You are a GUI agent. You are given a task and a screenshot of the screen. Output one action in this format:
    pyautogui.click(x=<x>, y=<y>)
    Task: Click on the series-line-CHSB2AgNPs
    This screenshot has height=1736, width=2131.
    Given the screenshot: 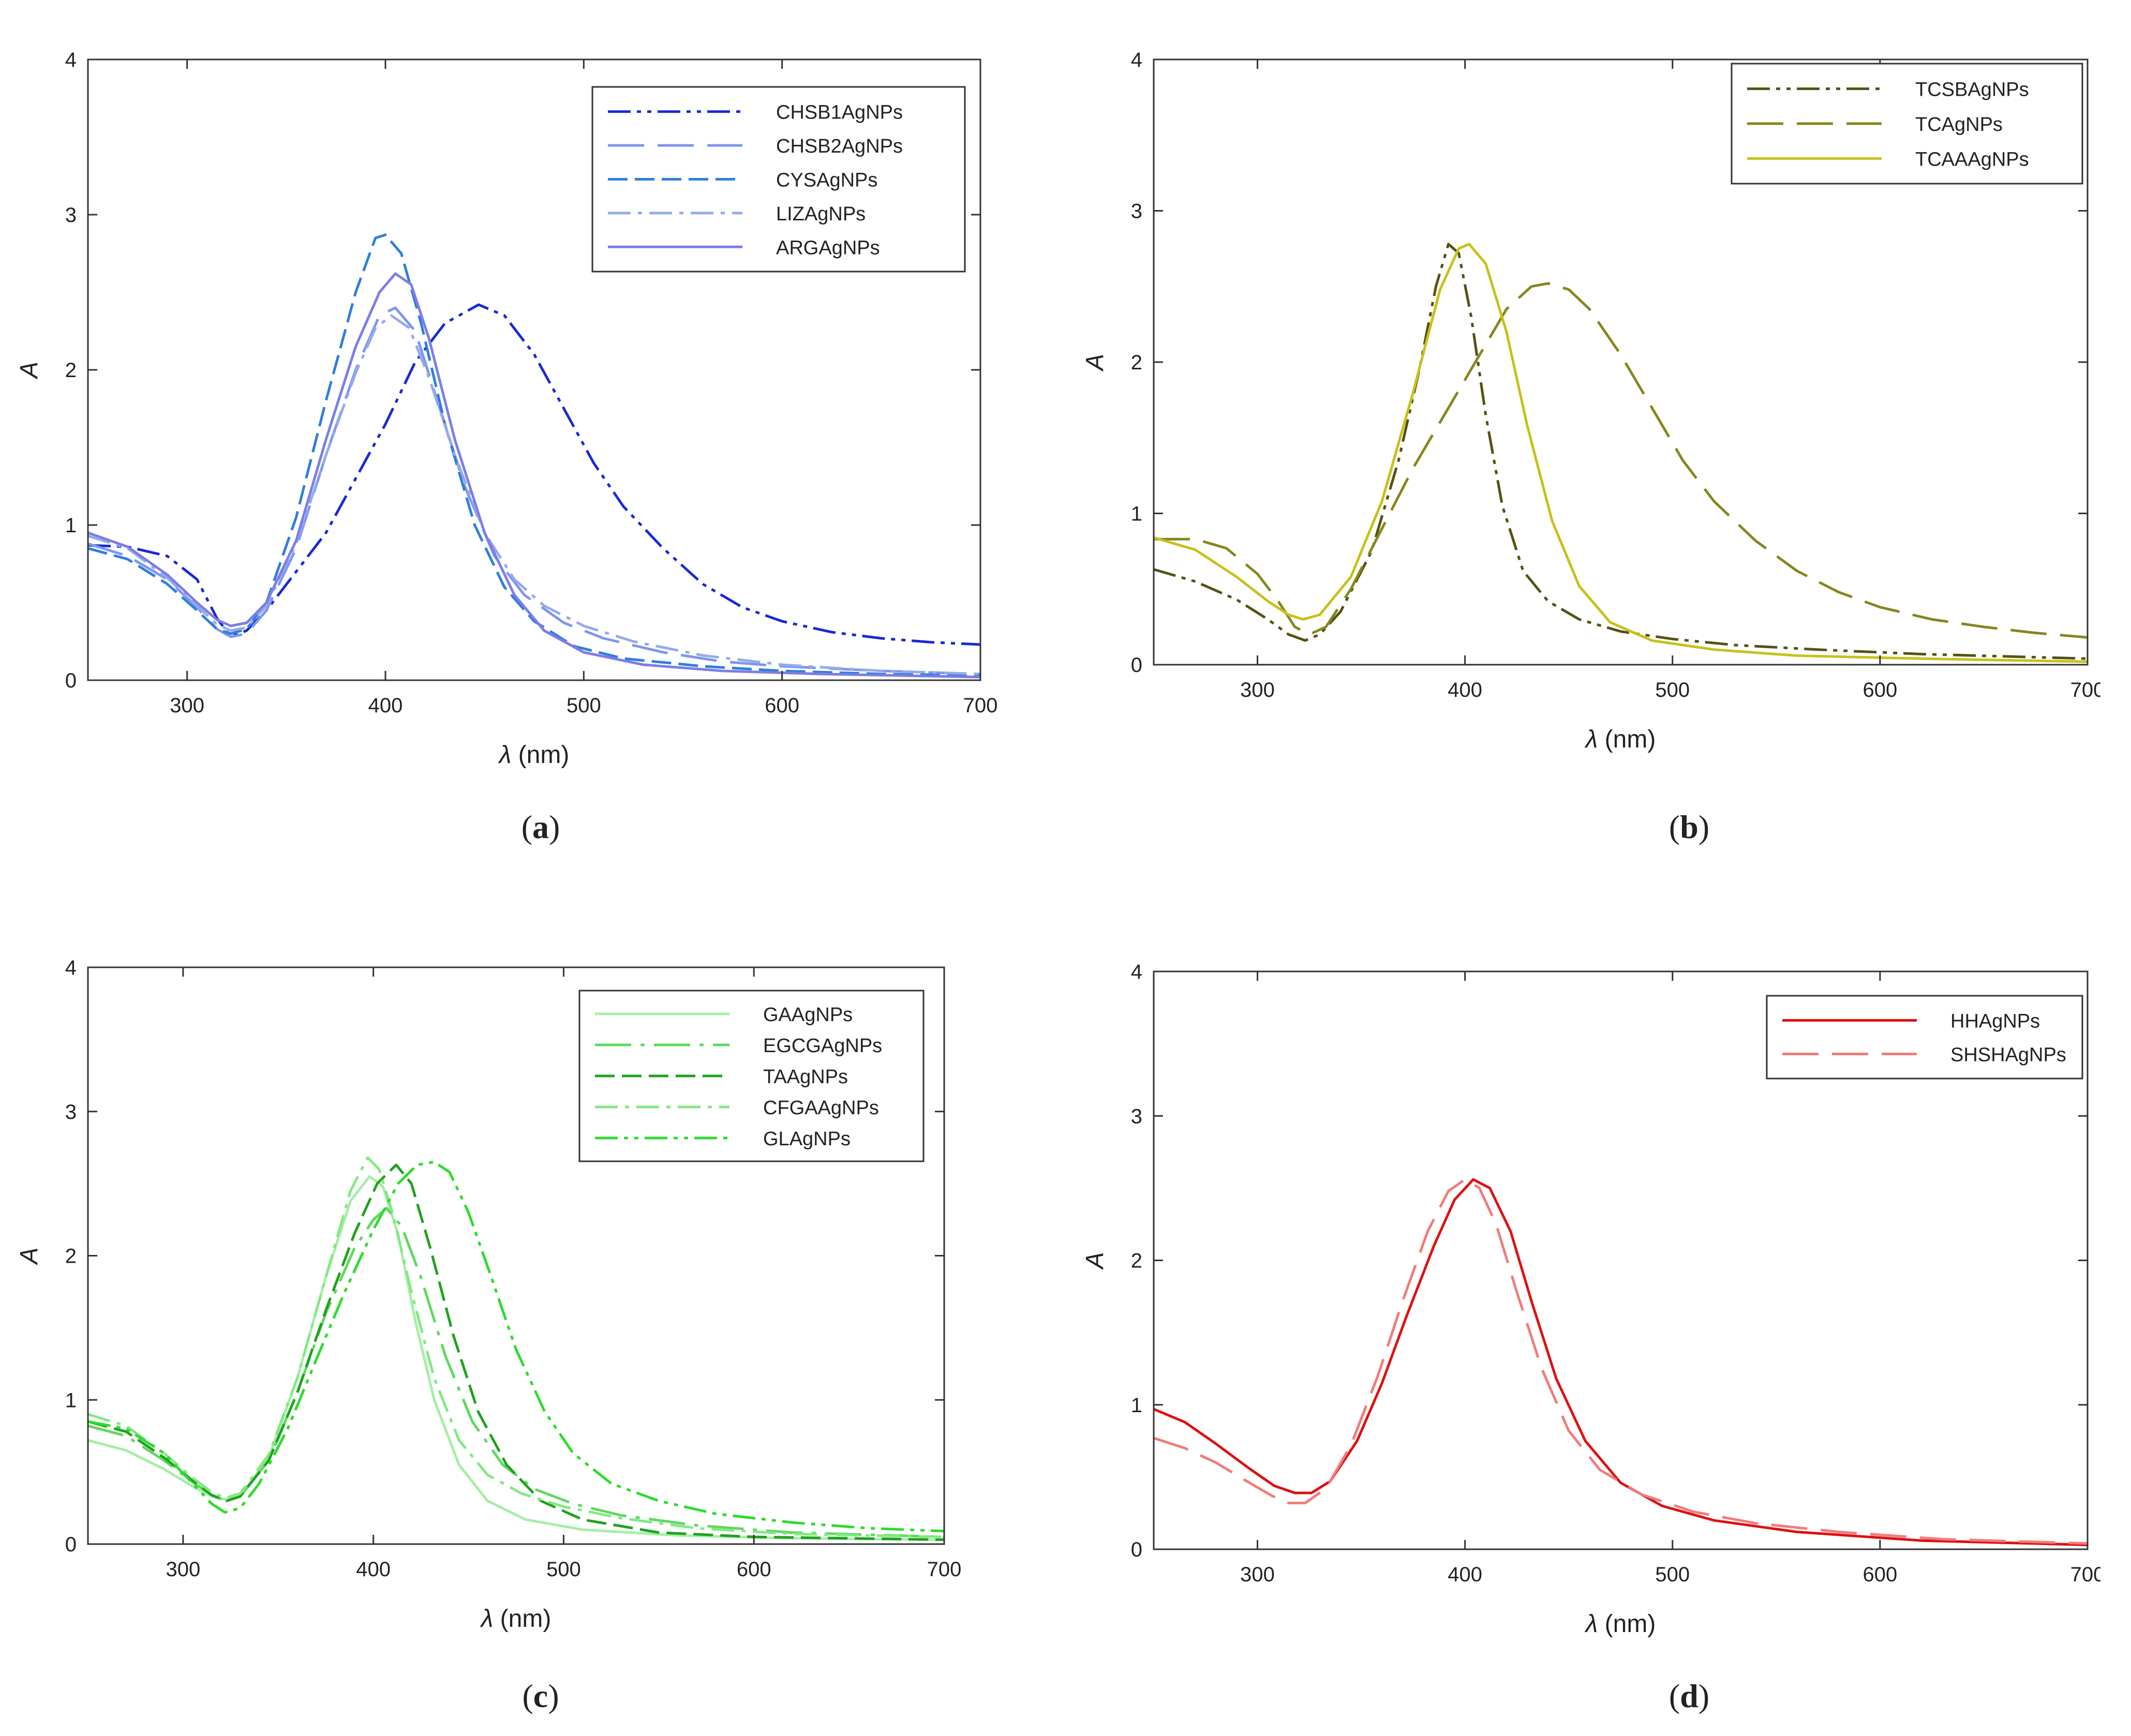 What is the action you would take?
    pyautogui.click(x=534, y=491)
    